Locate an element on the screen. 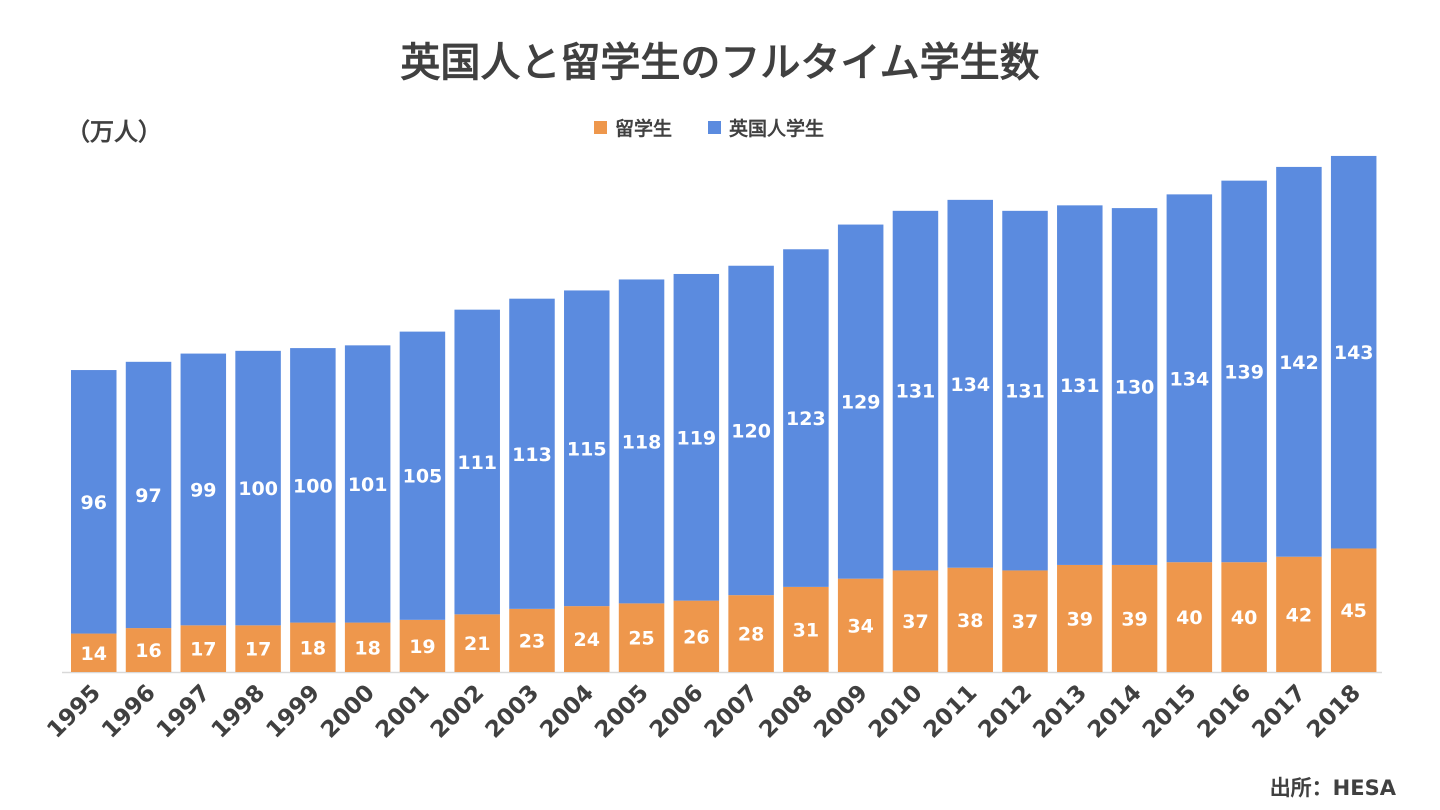 This screenshot has width=1440, height=810. data-label-uk: 134 is located at coordinates (1190, 379).